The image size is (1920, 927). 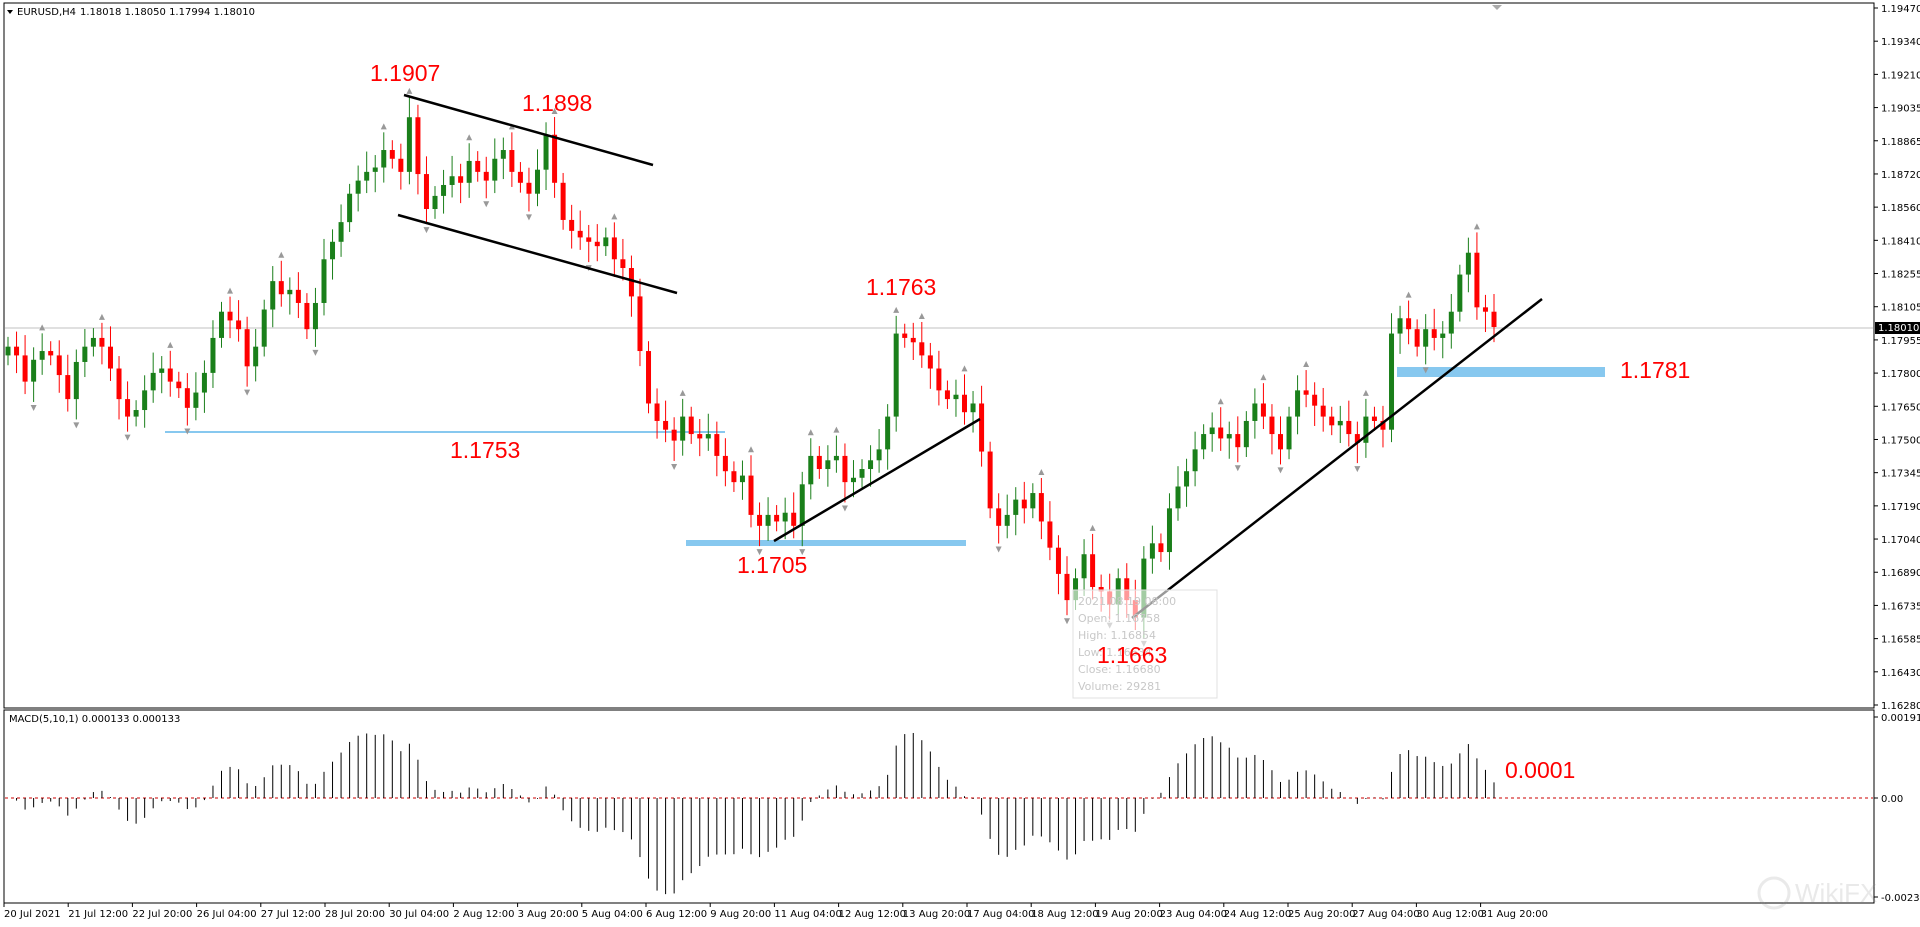 What do you see at coordinates (1128, 914) in the screenshot?
I see `time-tick-label: 19 Aug 20:00` at bounding box center [1128, 914].